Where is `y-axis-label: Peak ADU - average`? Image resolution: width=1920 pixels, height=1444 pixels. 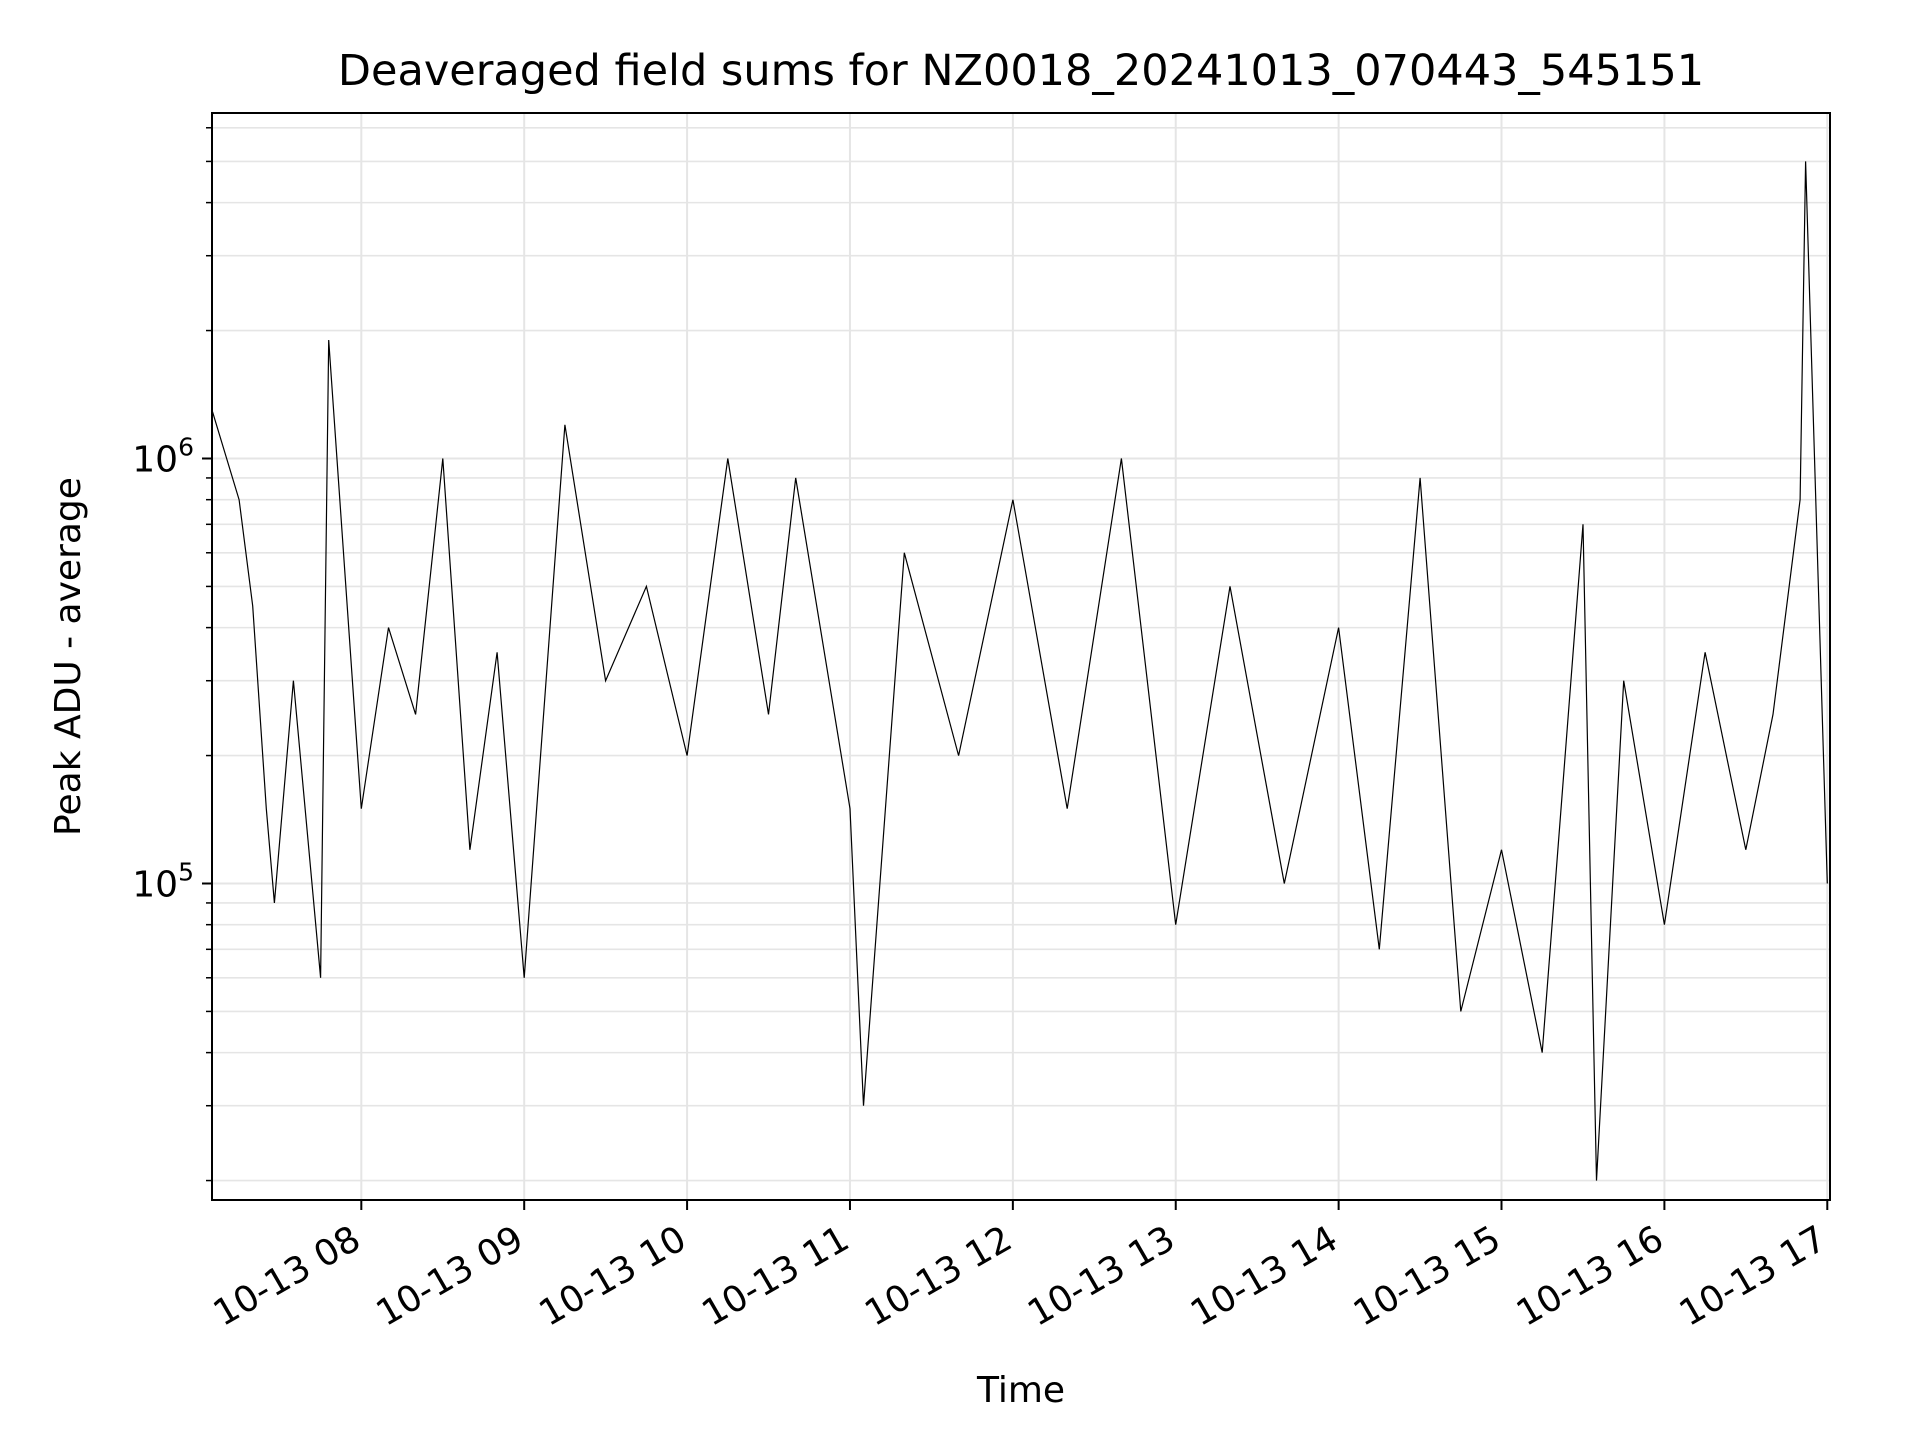
y-axis-label: Peak ADU - average is located at coordinates (68, 656).